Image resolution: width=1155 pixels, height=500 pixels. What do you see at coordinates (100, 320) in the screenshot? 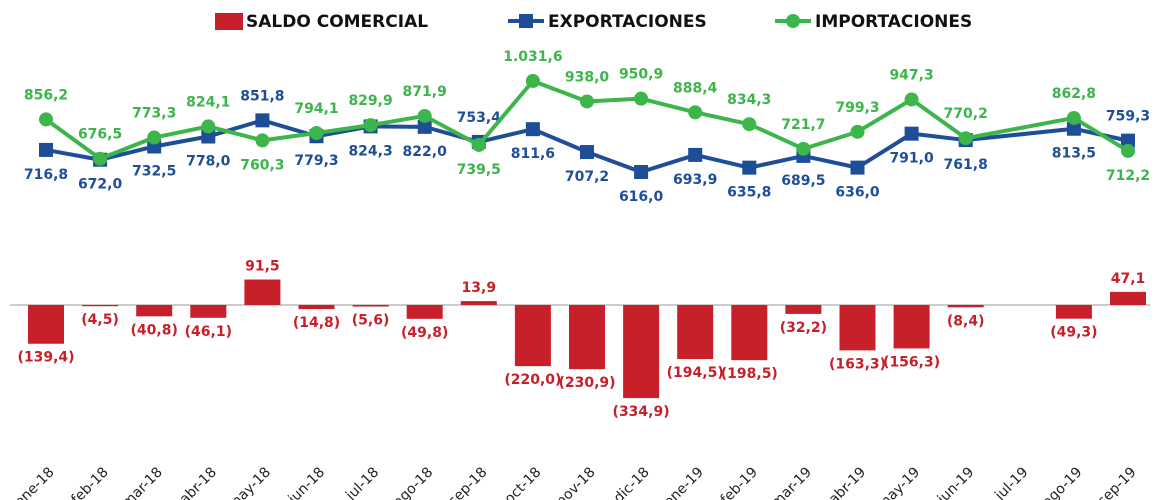
I see `bar-label: (4,5)` at bounding box center [100, 320].